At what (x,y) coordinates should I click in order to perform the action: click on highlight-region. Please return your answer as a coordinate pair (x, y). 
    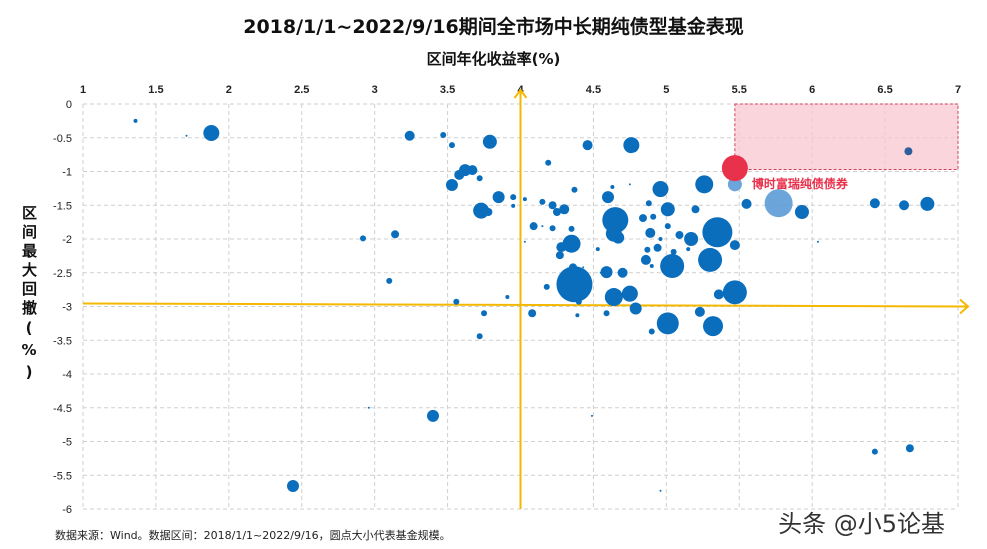
    Looking at the image, I should click on (846, 136).